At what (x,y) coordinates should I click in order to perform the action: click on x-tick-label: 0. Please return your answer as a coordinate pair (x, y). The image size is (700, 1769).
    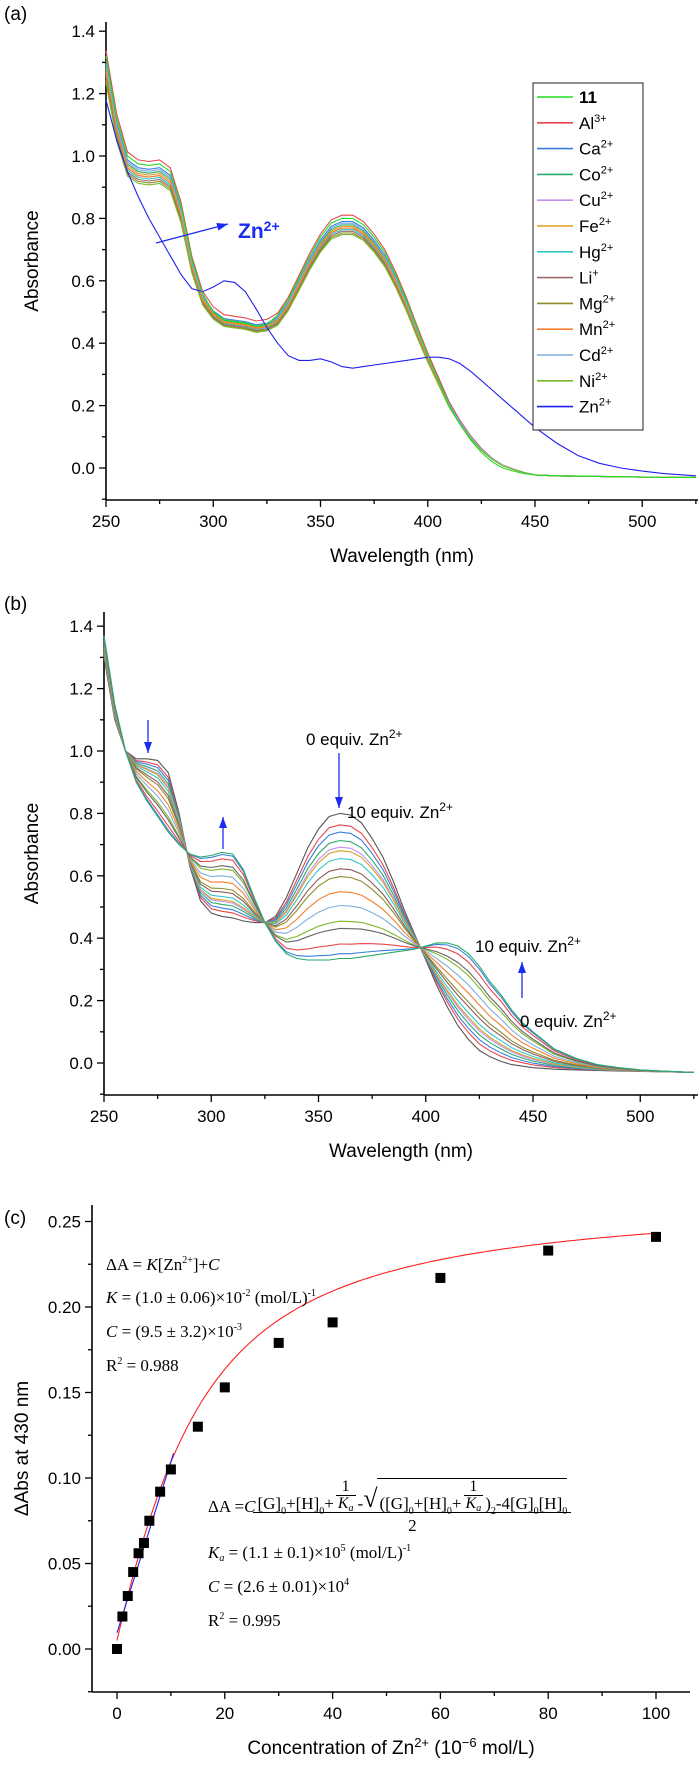
    Looking at the image, I should click on (116, 1713).